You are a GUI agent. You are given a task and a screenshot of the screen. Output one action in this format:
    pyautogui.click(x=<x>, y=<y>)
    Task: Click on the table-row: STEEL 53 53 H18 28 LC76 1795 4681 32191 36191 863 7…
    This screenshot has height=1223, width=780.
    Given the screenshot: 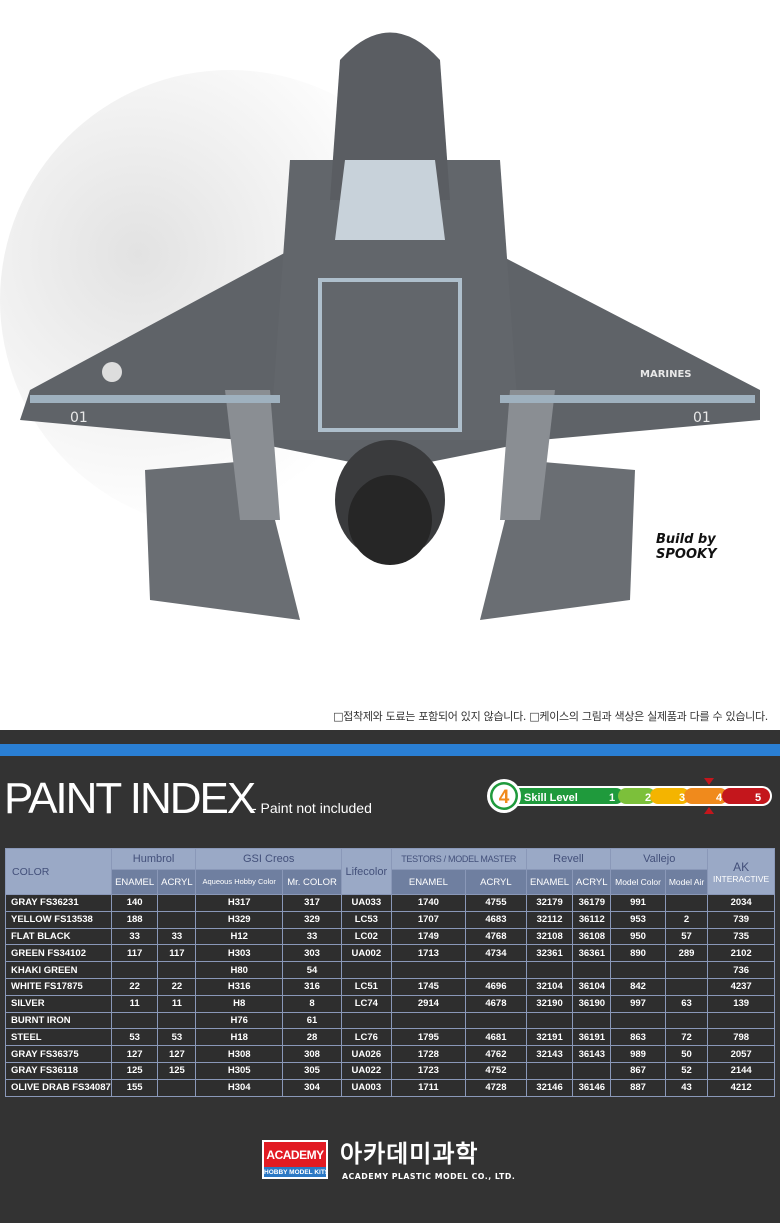 What is the action you would take?
    pyautogui.click(x=390, y=1037)
    